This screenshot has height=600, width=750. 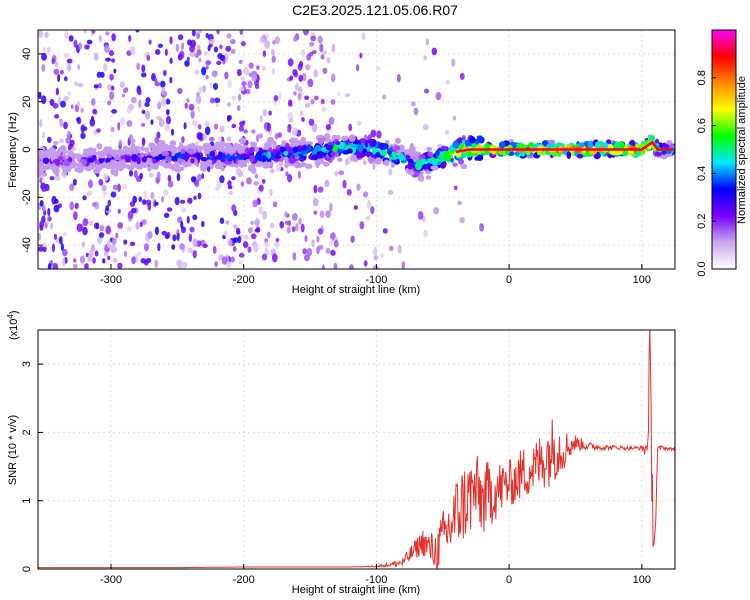 What do you see at coordinates (27, 501) in the screenshot?
I see `y-tick-label: 1` at bounding box center [27, 501].